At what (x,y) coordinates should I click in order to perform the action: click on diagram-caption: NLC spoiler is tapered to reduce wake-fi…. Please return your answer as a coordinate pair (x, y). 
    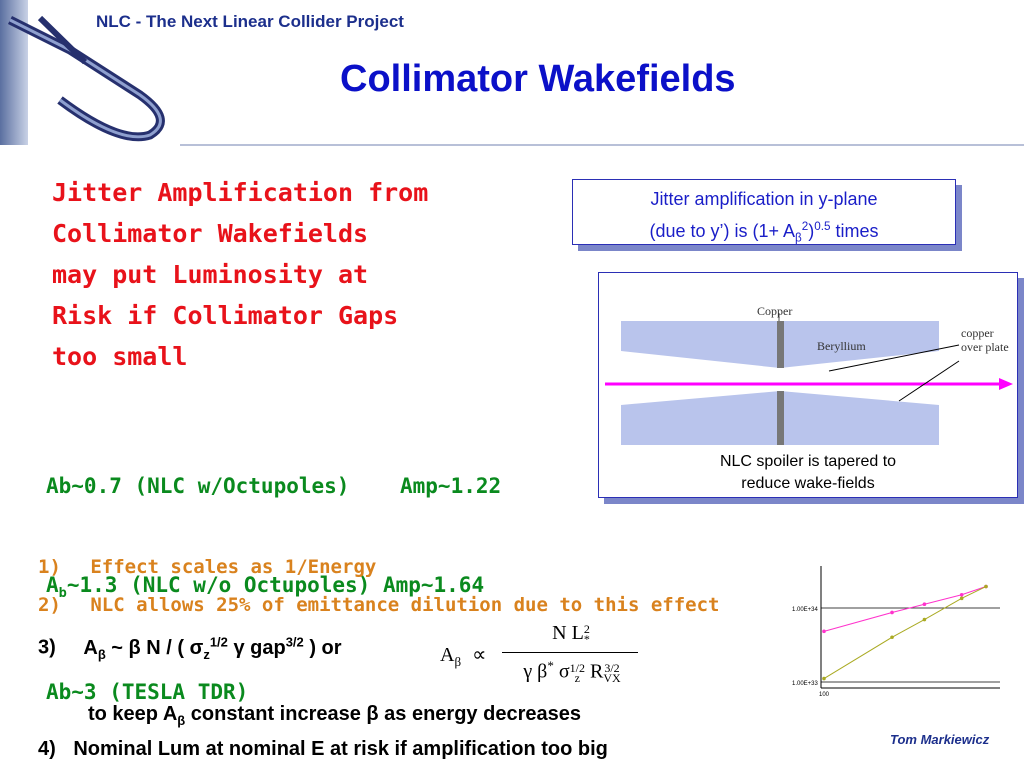
    Looking at the image, I should click on (808, 473).